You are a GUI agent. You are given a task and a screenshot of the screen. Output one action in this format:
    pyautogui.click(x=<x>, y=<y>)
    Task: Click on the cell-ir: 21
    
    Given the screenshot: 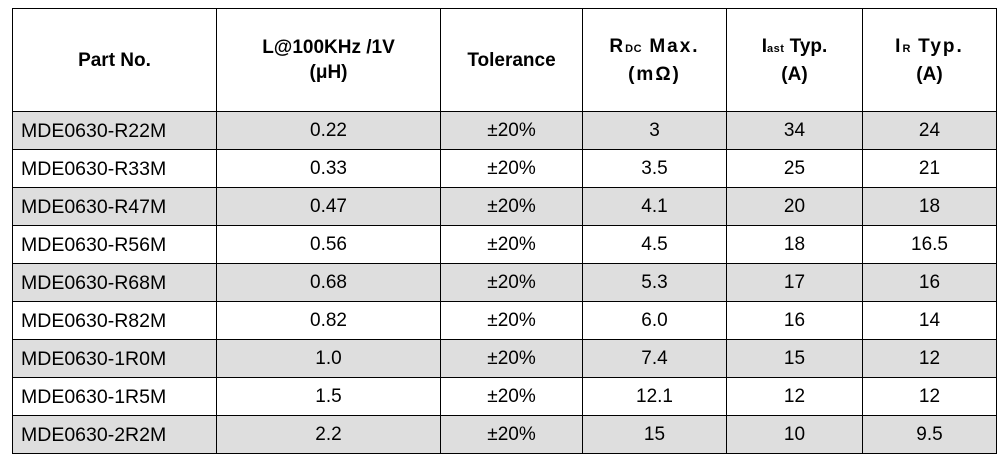 What is the action you would take?
    pyautogui.click(x=929, y=168)
    